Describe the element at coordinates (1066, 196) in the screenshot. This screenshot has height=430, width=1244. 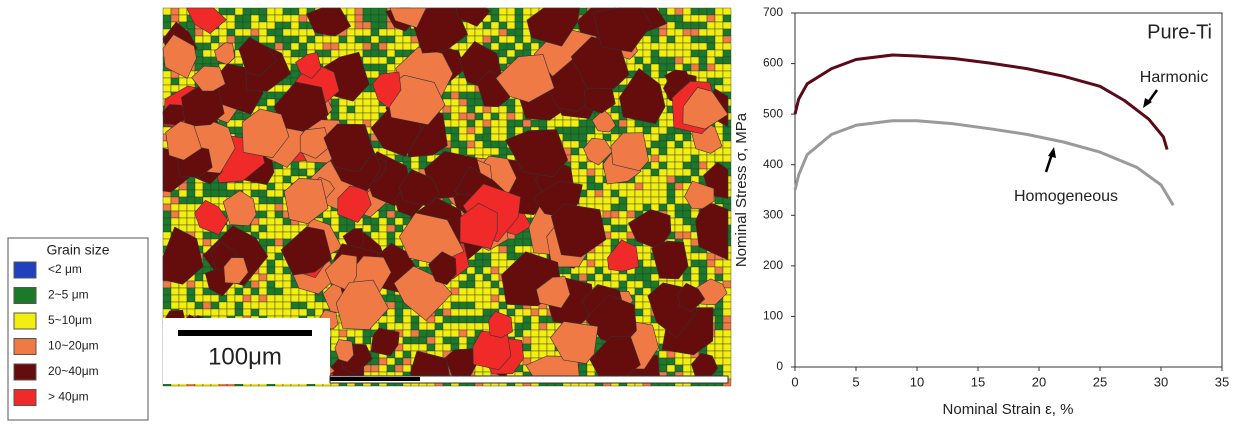
I see `annotation: Homogeneous` at that location.